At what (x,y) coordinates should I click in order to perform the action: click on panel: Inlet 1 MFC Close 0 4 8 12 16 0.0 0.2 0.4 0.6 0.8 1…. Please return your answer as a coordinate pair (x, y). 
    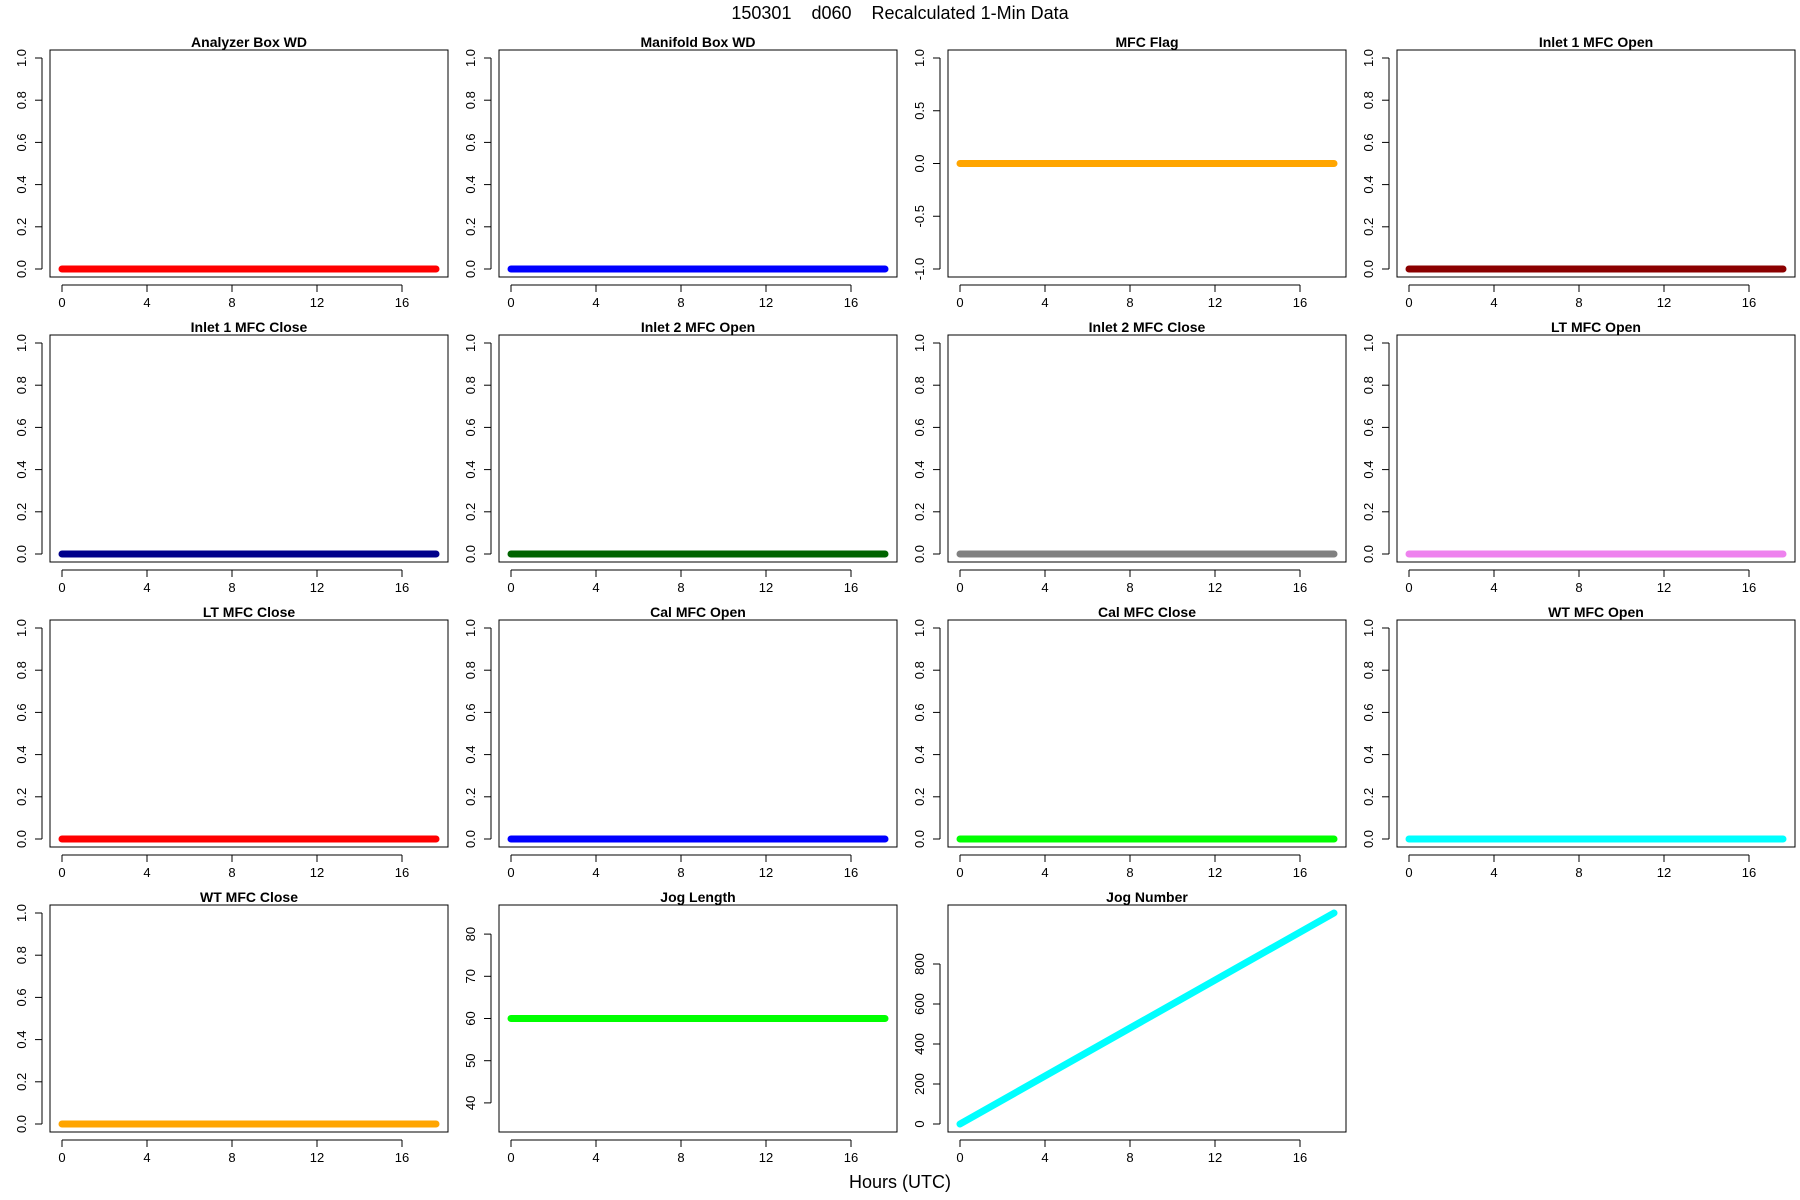
    Looking at the image, I should click on (231, 457).